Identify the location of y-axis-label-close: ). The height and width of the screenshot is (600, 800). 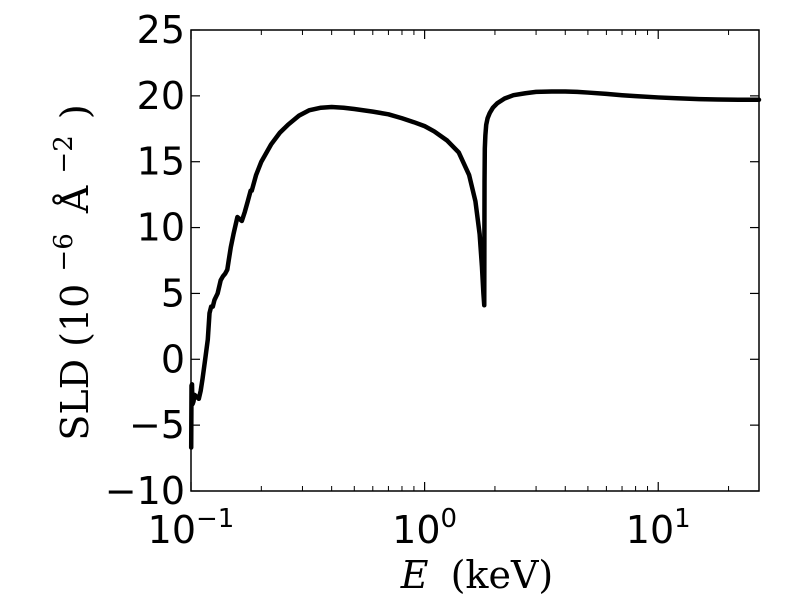
(75, 111).